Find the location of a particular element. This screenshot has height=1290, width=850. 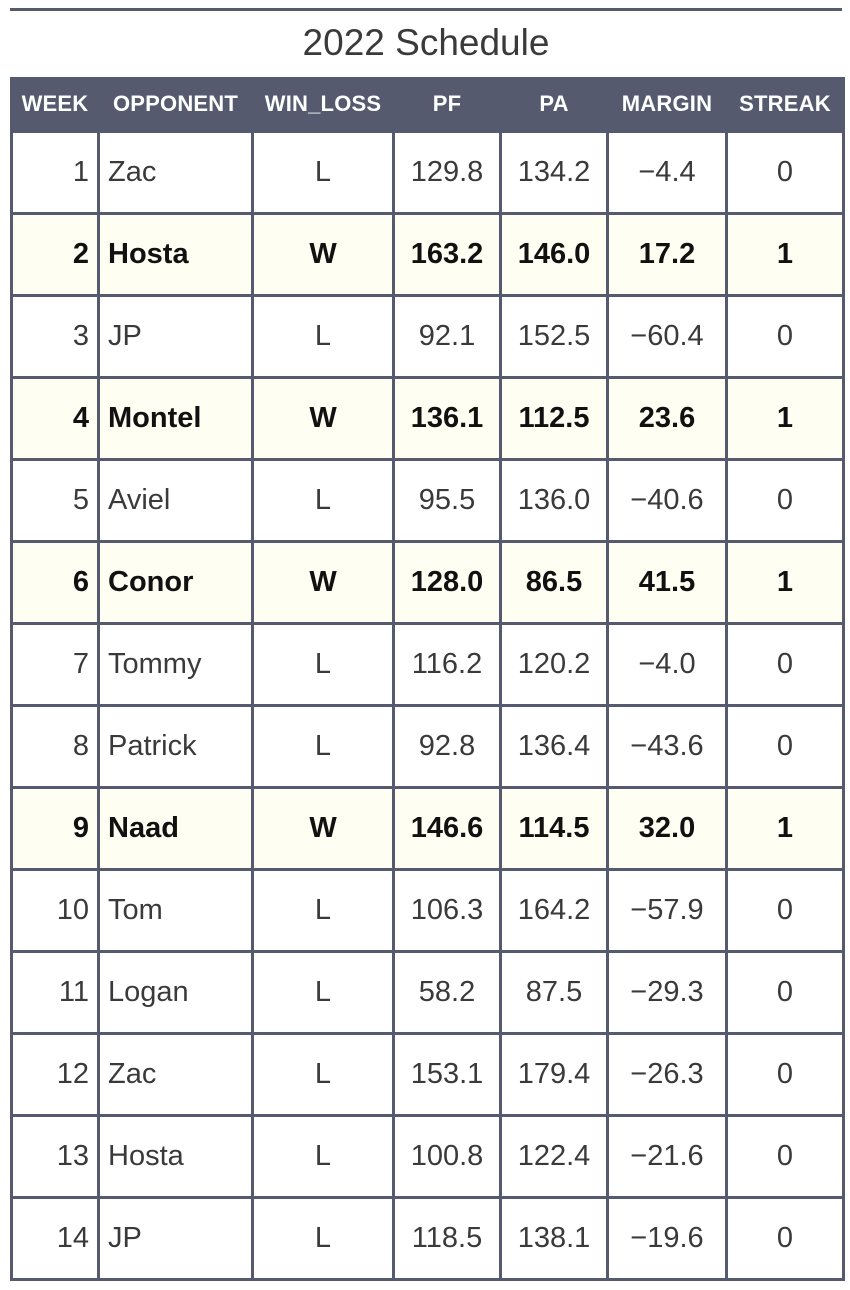

pa-cell: 179.4 is located at coordinates (554, 1074).